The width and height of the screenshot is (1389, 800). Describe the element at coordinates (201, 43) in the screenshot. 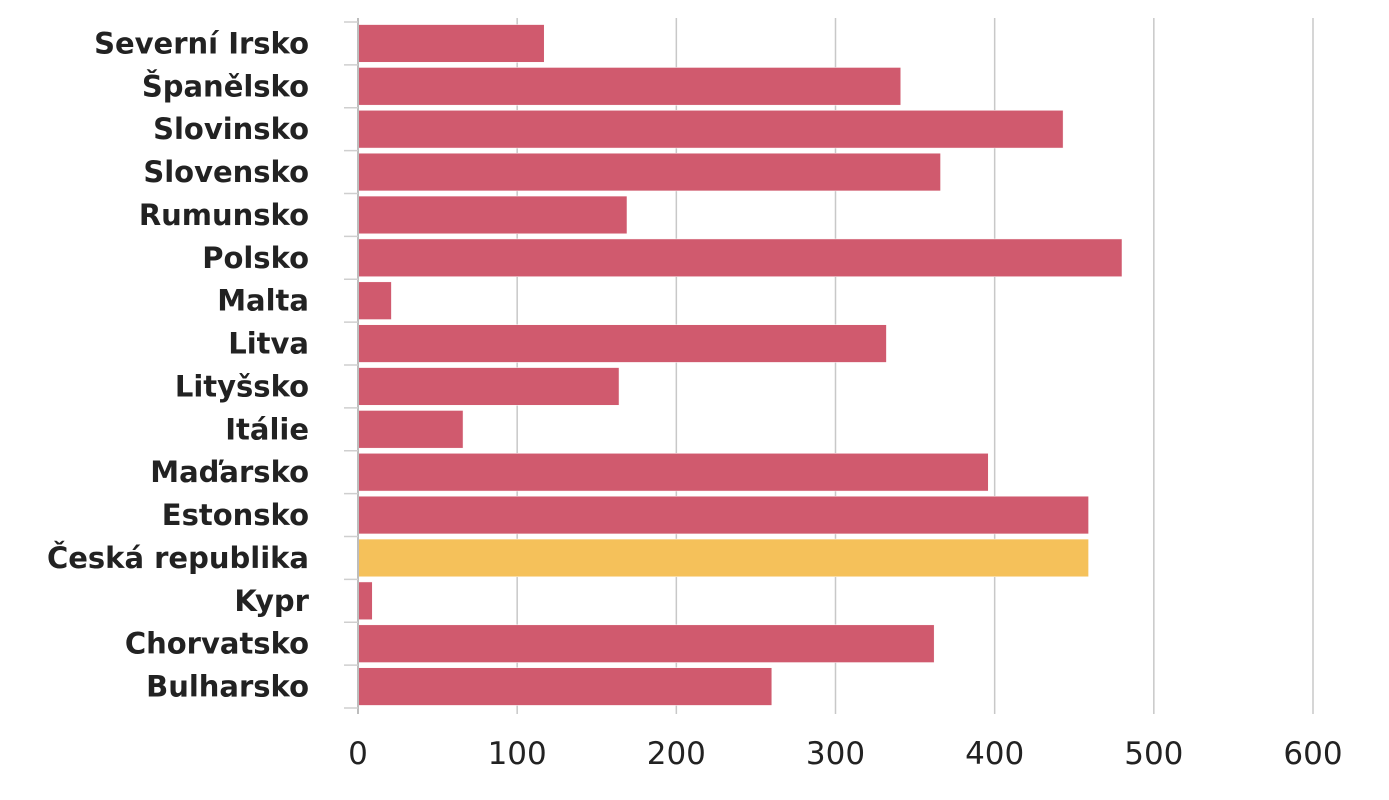

I see `category-label: Severní Irsko` at that location.